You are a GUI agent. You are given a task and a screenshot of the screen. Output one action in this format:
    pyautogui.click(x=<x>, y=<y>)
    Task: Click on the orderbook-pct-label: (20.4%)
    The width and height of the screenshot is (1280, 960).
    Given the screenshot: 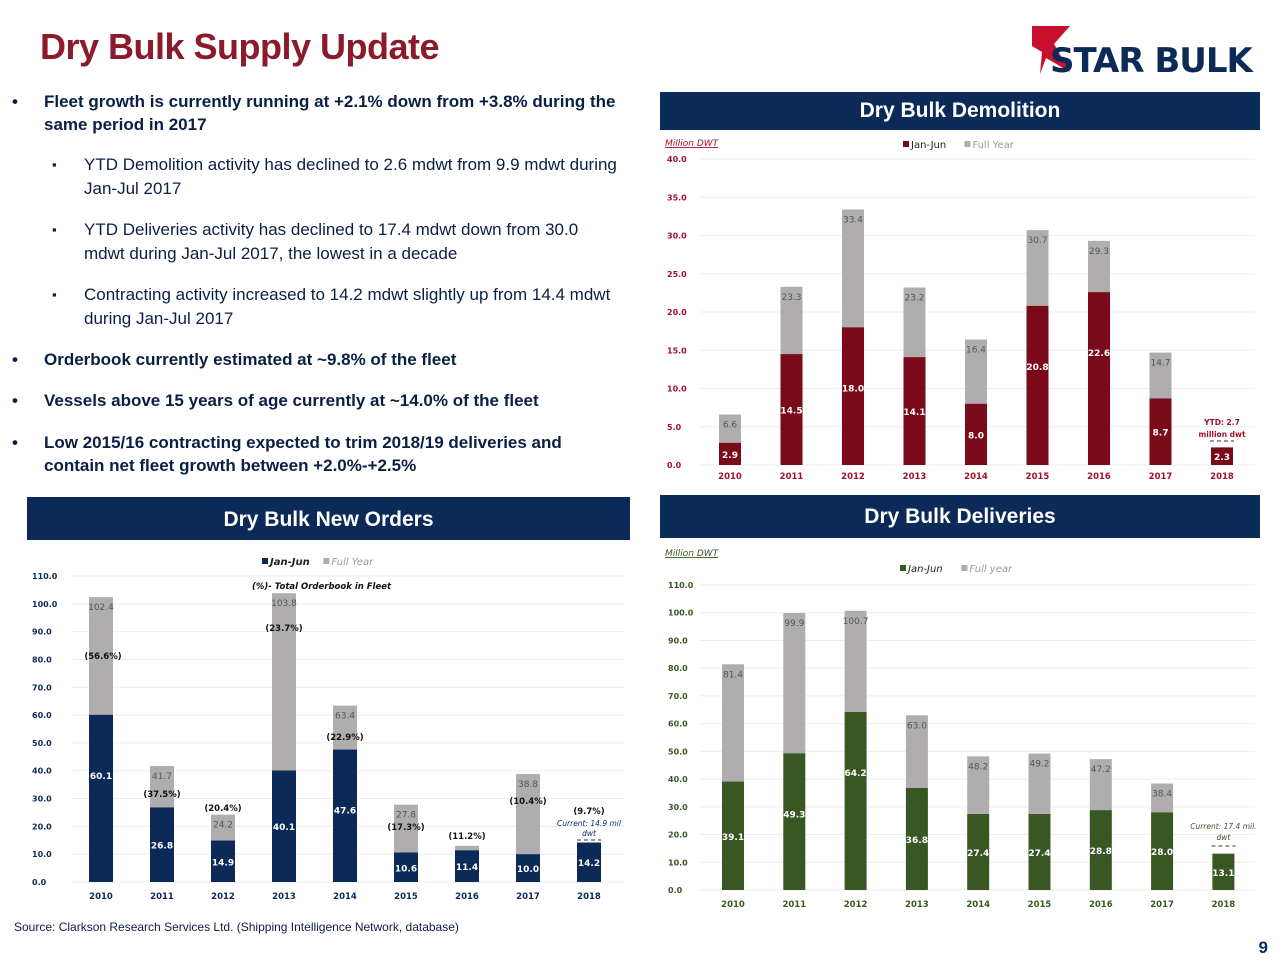 What is the action you would take?
    pyautogui.click(x=222, y=809)
    